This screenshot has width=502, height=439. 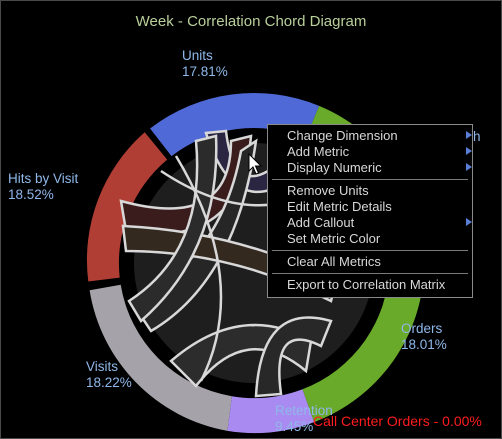 What do you see at coordinates (379, 222) in the screenshot?
I see `menu-item-add-callout: Add Callout` at bounding box center [379, 222].